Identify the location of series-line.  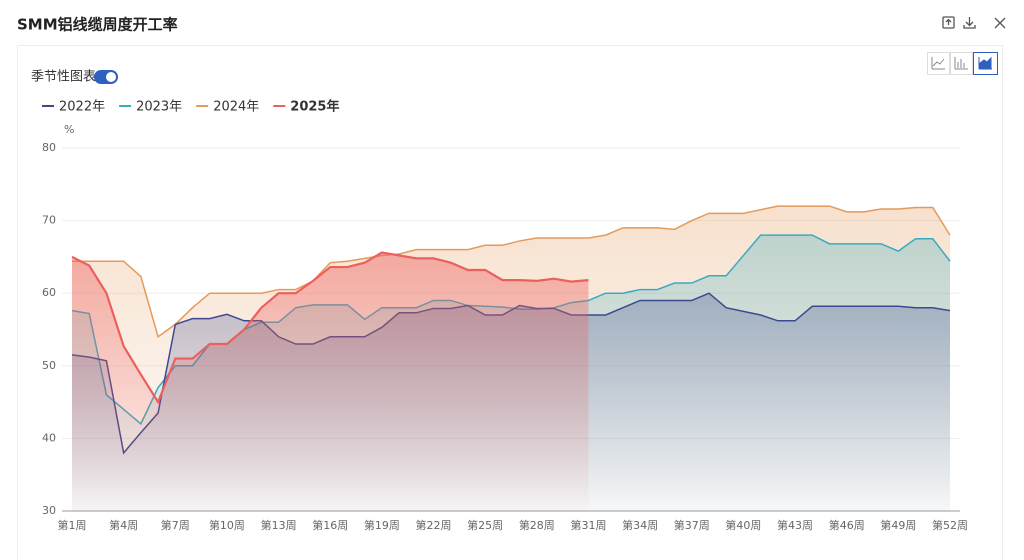
(330, 328).